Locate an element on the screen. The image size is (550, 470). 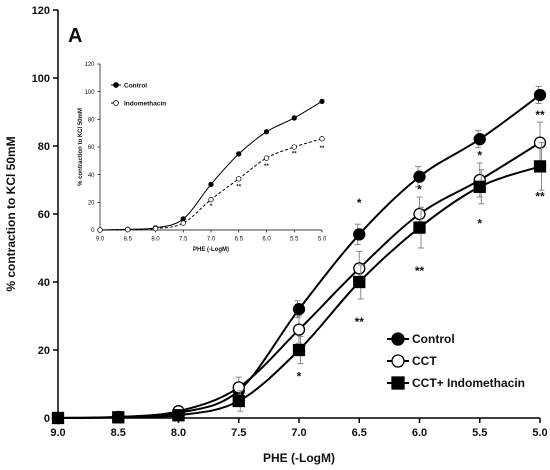
legend: Control Indomethacin is located at coordinates (138, 94).